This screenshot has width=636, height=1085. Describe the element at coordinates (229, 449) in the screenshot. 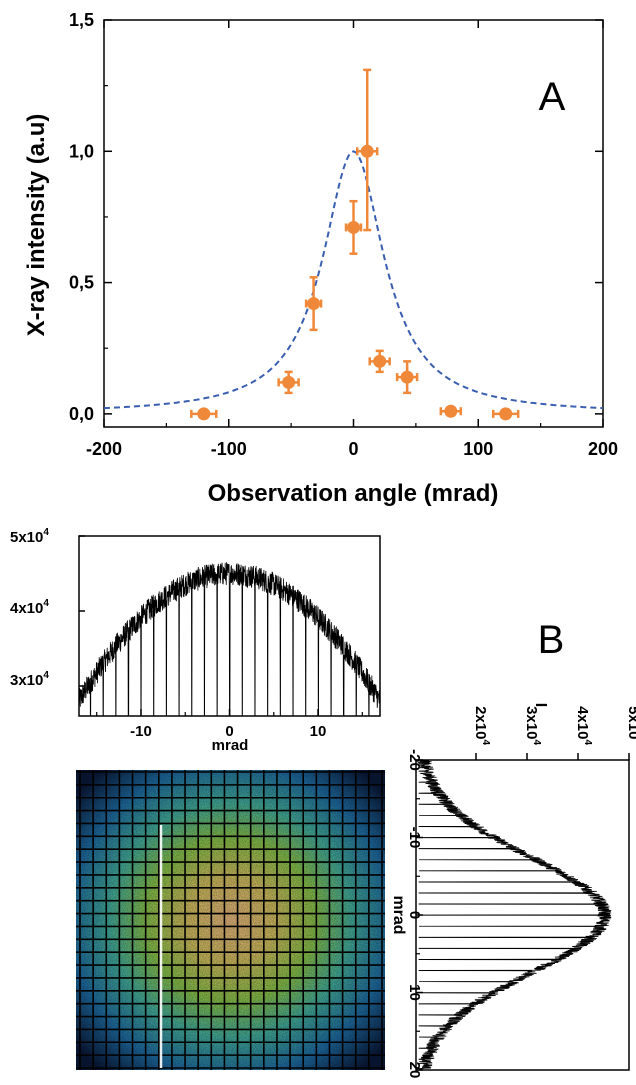

I see `panel-a-x-tick-label: -100` at that location.